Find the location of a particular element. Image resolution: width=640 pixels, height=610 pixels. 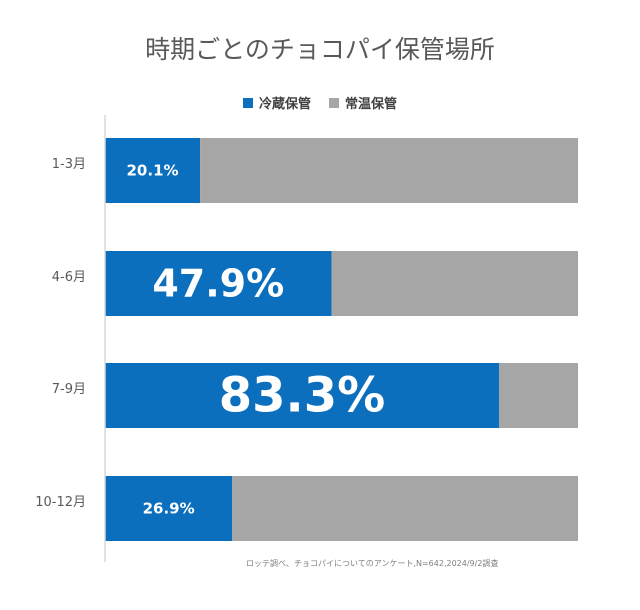

data-label-2: 83.3% is located at coordinates (302, 396).